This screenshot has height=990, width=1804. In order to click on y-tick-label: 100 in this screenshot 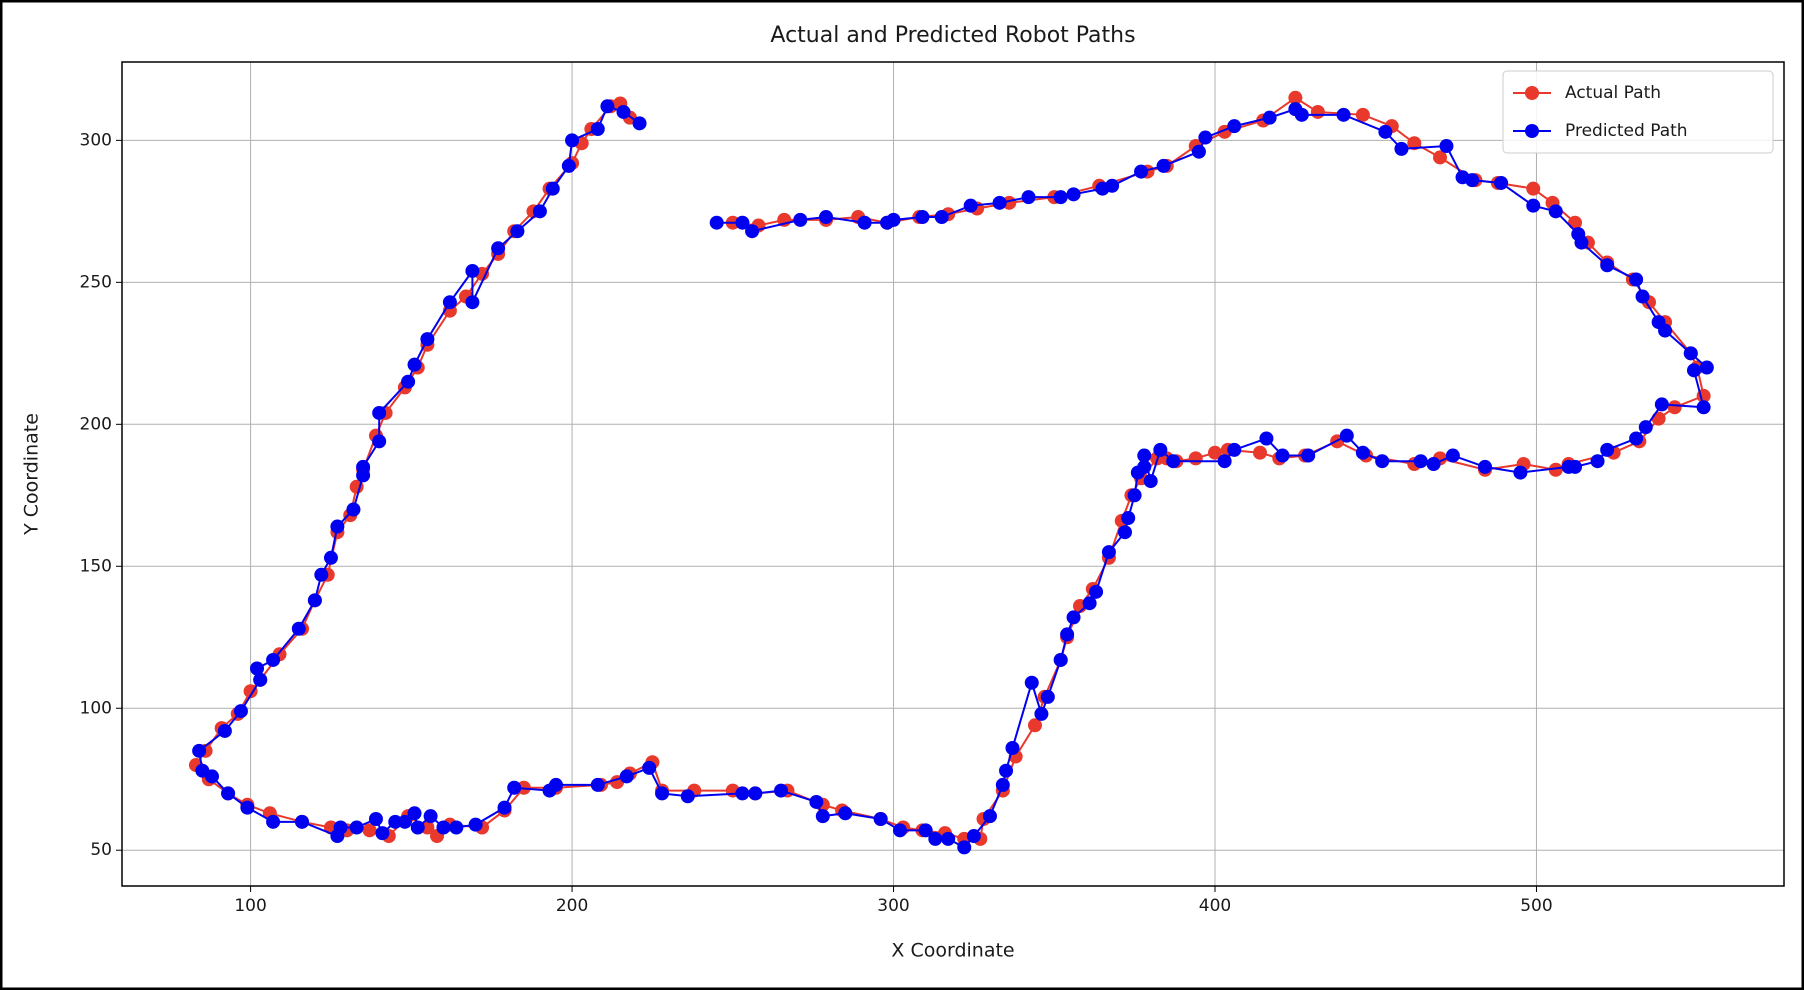, I will do `click(96, 708)`.